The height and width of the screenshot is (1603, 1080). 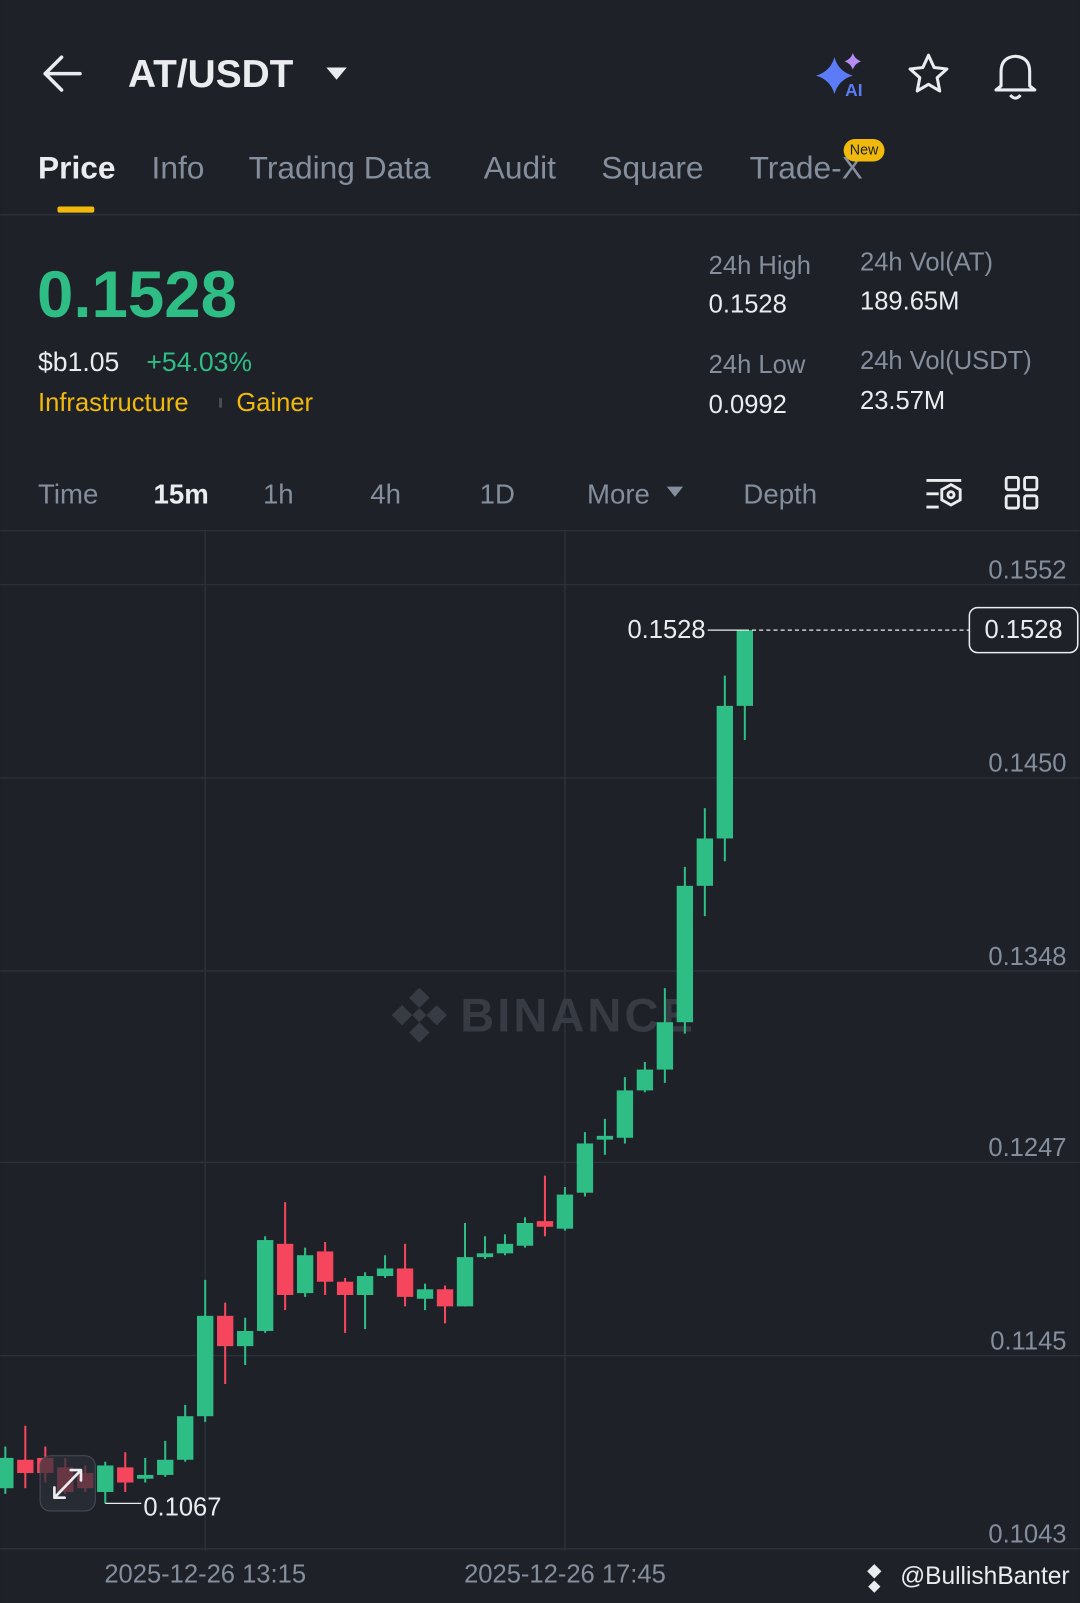 I want to click on tab: Trade-X, so click(x=806, y=168).